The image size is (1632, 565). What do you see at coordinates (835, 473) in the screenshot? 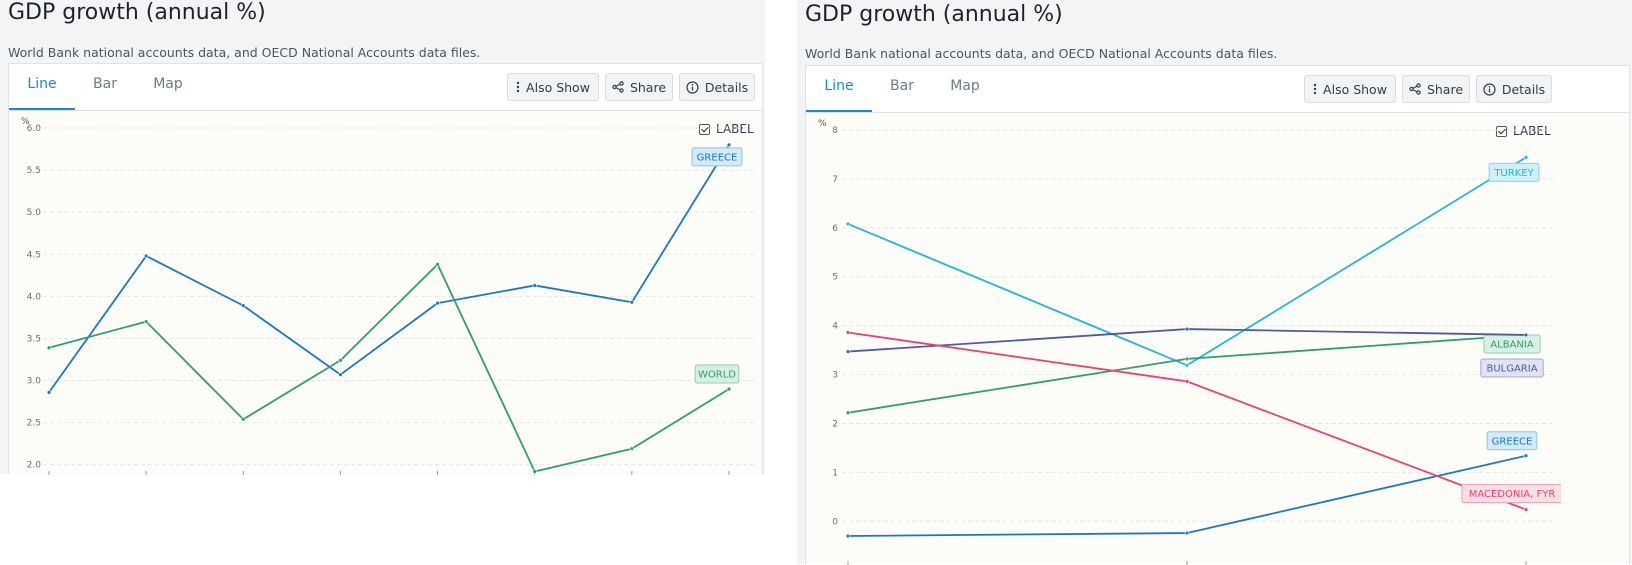
I see `y-tick-label: 1` at bounding box center [835, 473].